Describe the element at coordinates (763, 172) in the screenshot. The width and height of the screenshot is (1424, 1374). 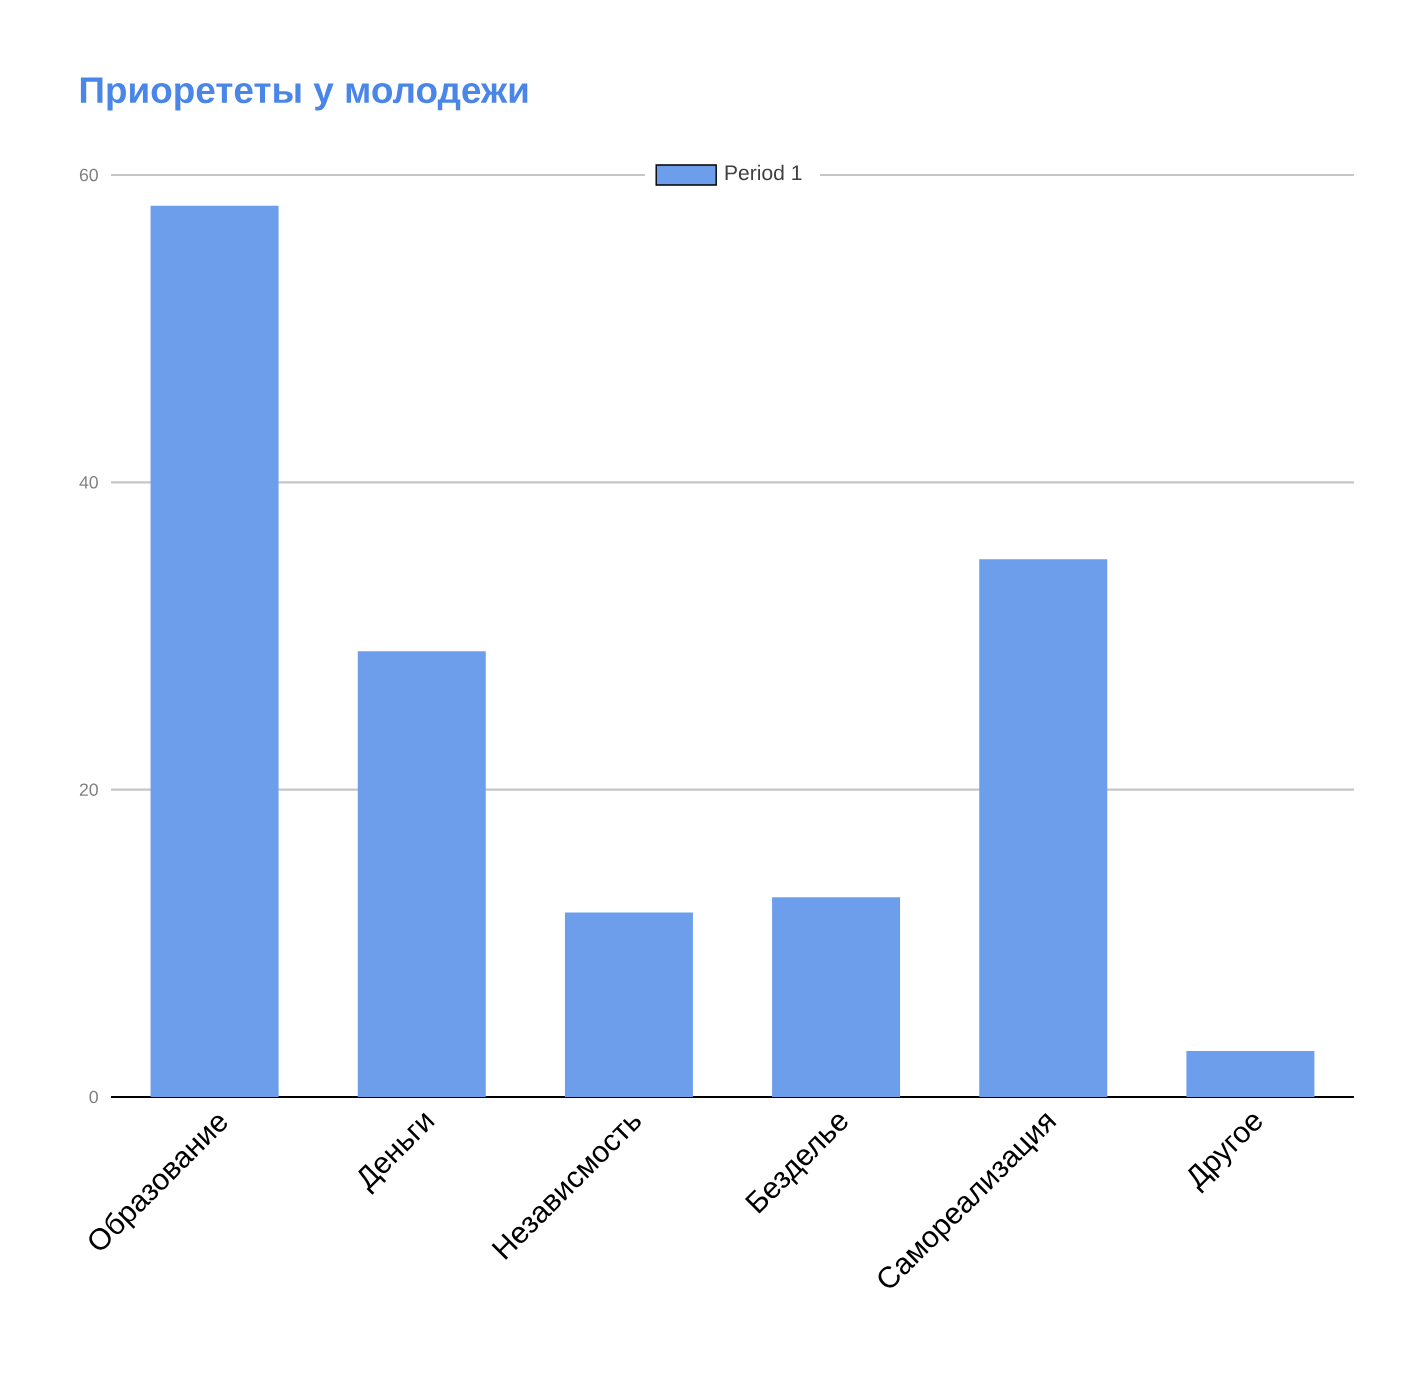
I see `legend-label: Period 1` at that location.